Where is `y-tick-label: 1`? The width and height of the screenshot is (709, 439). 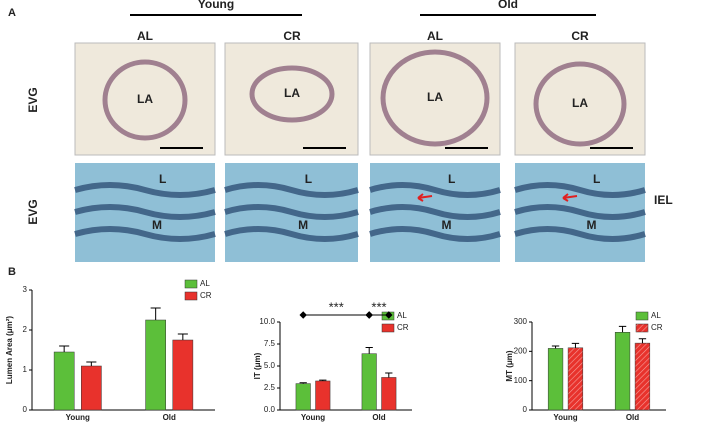 y-tick-label: 1 is located at coordinates (25, 369).